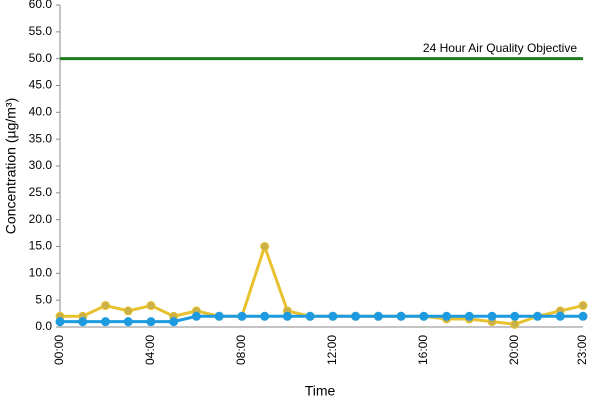  Describe the element at coordinates (332, 350) in the screenshot. I see `x-tick-label: 12:00` at that location.